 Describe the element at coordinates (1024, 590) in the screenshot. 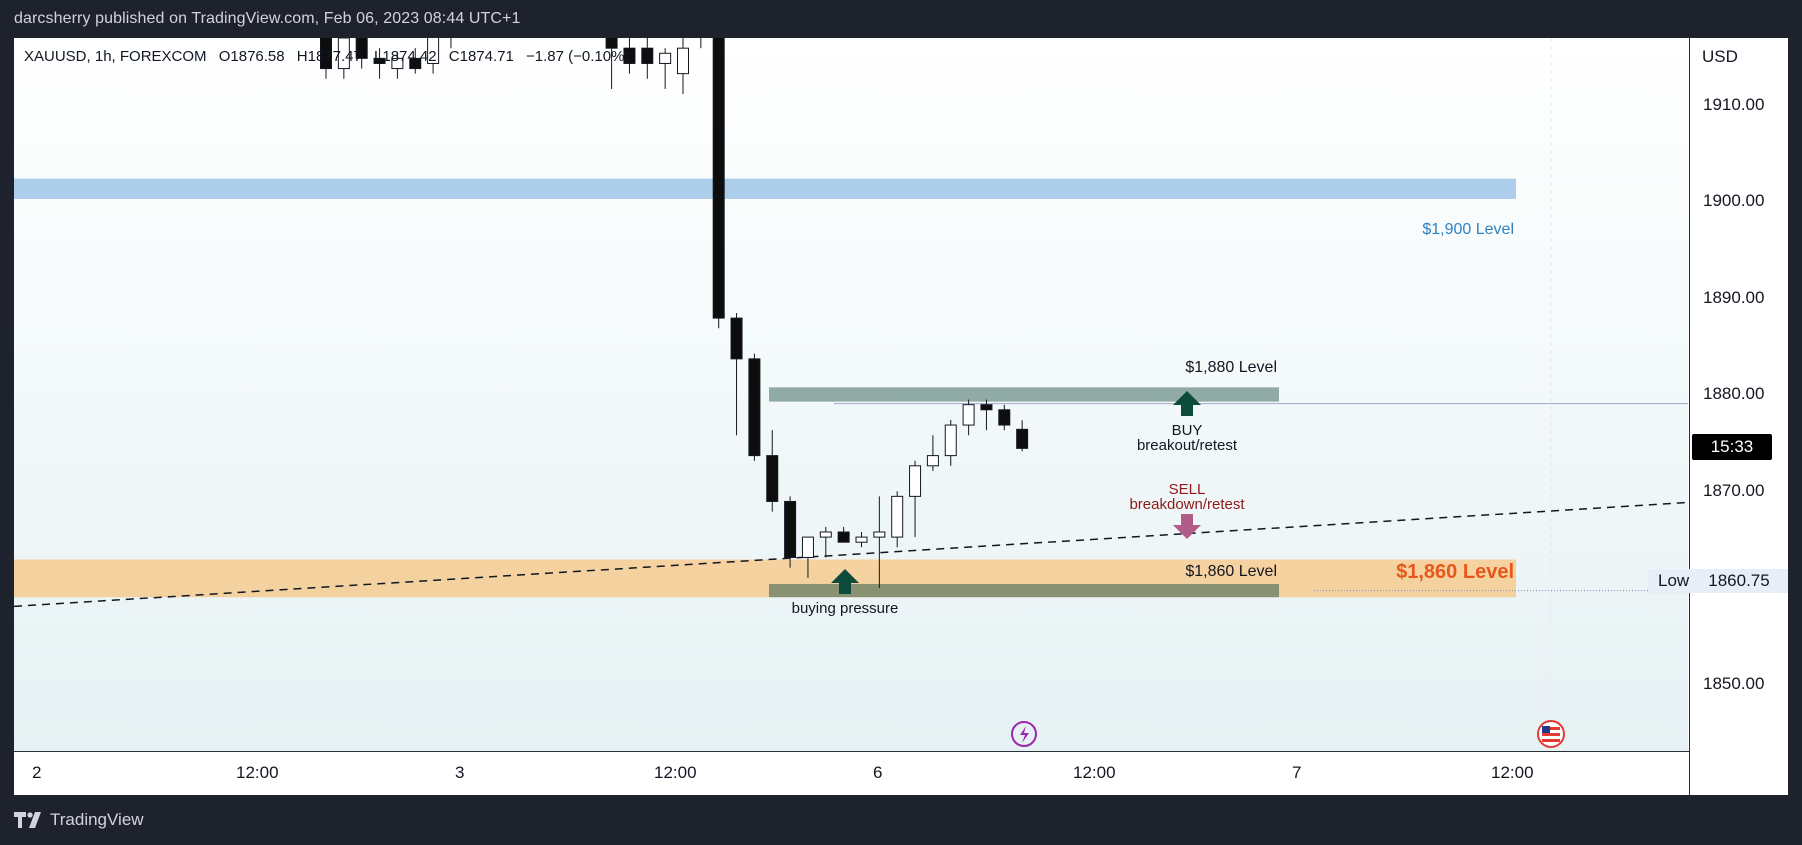

I see `box-1860-level` at that location.